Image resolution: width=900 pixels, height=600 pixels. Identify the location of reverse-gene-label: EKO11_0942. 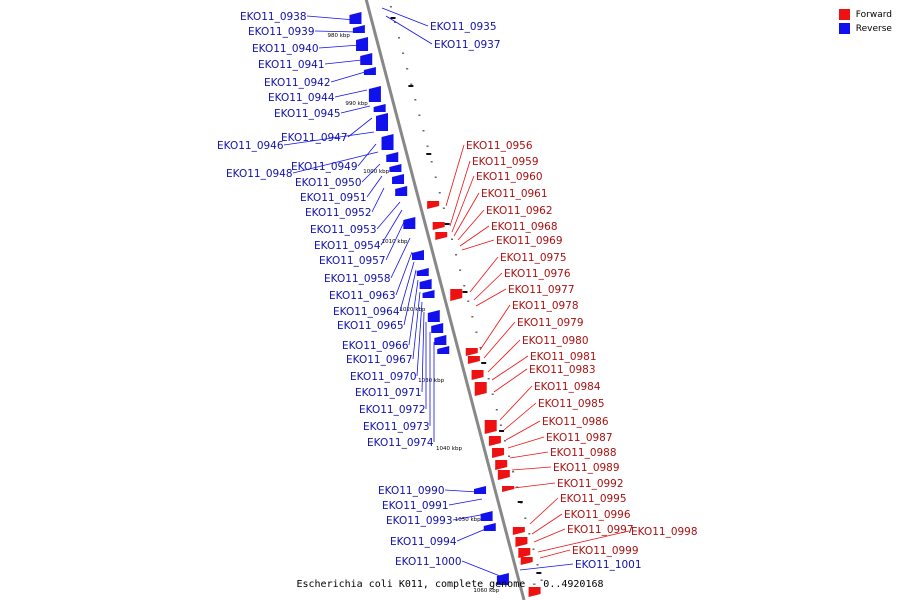
(297, 83).